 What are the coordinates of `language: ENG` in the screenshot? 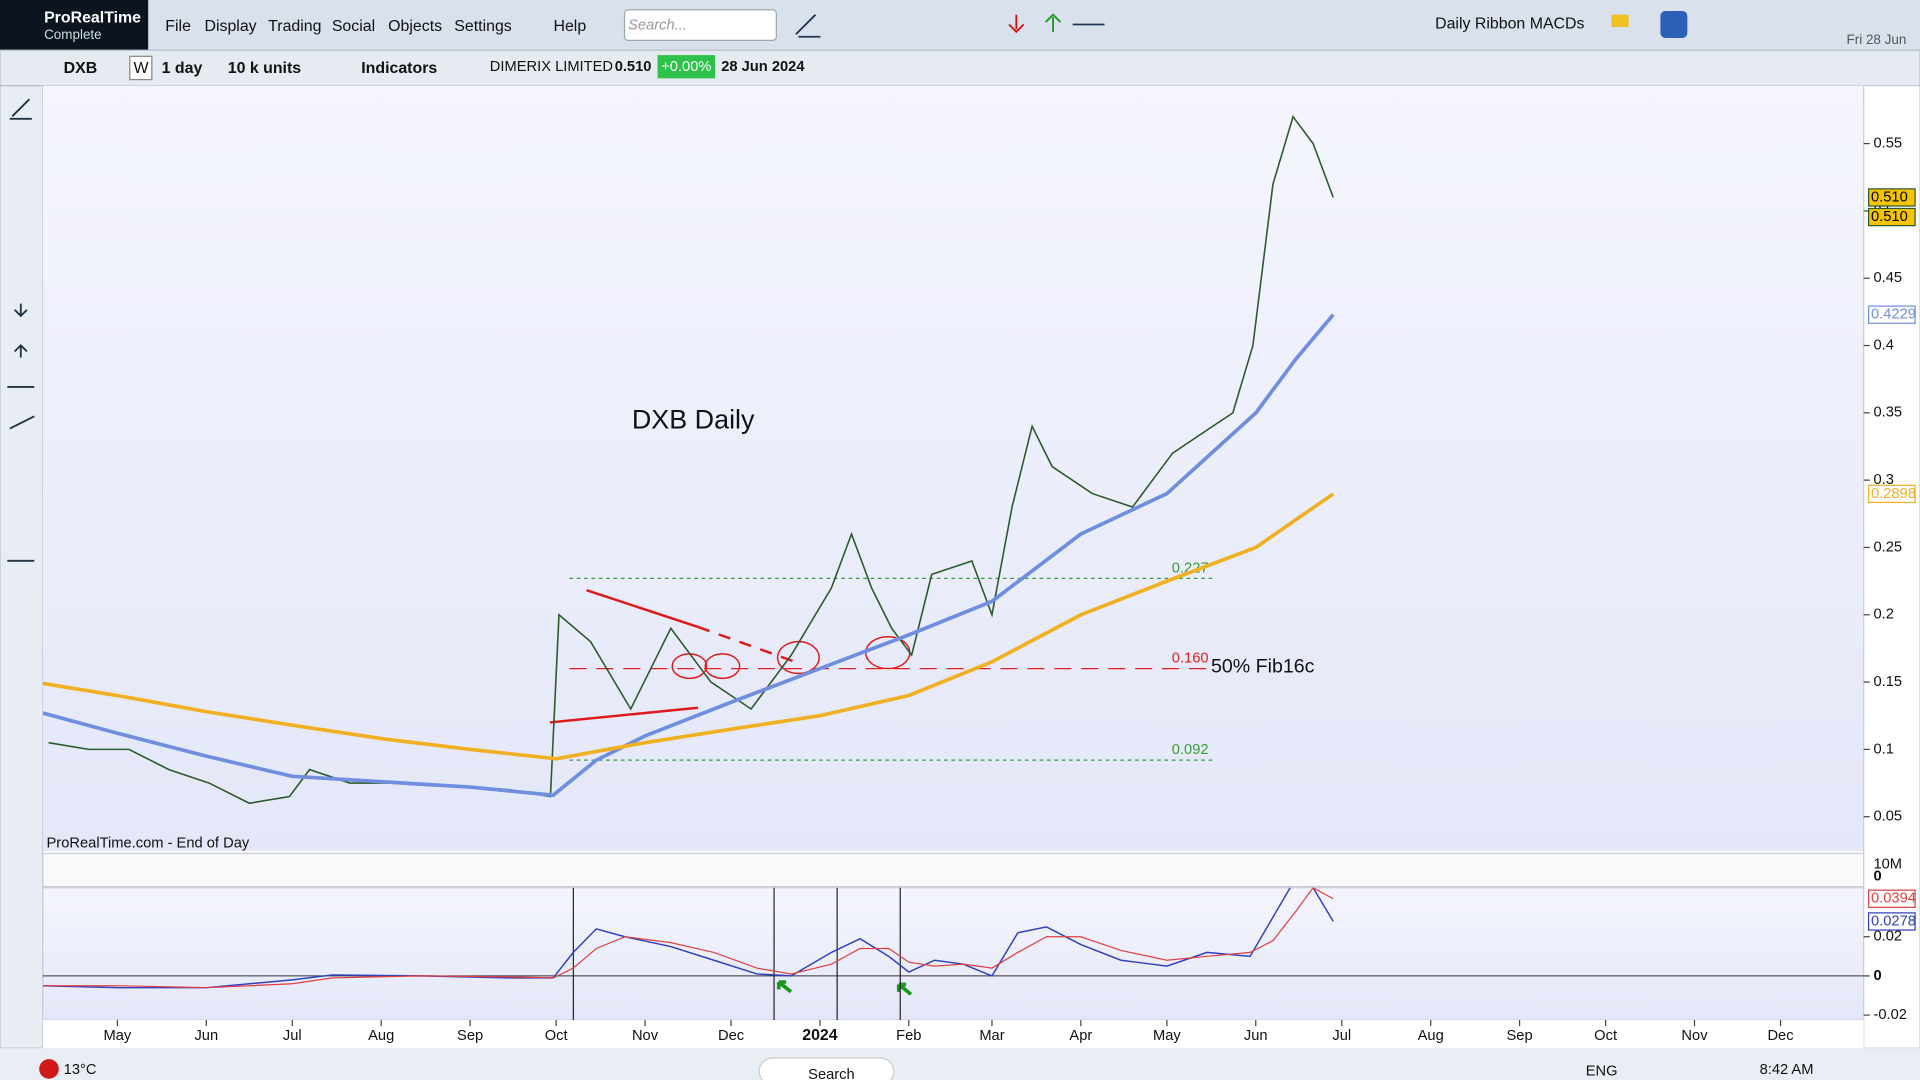 It's located at (1602, 1071).